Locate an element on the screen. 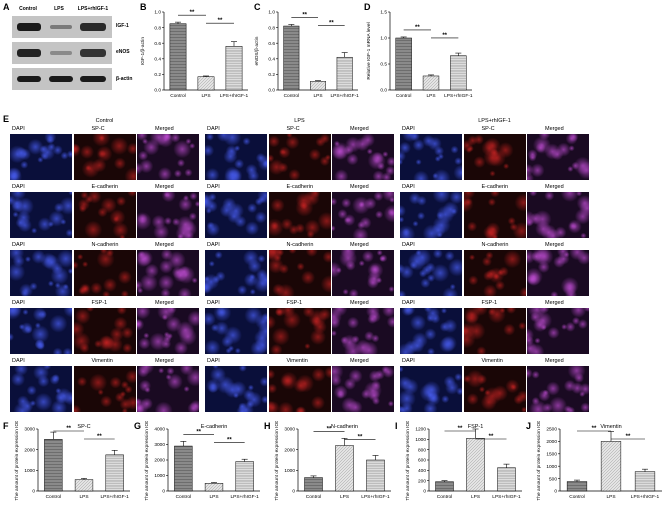 The width and height of the screenshot is (669, 506). y-tick-label: 800 is located at coordinates (422, 450).